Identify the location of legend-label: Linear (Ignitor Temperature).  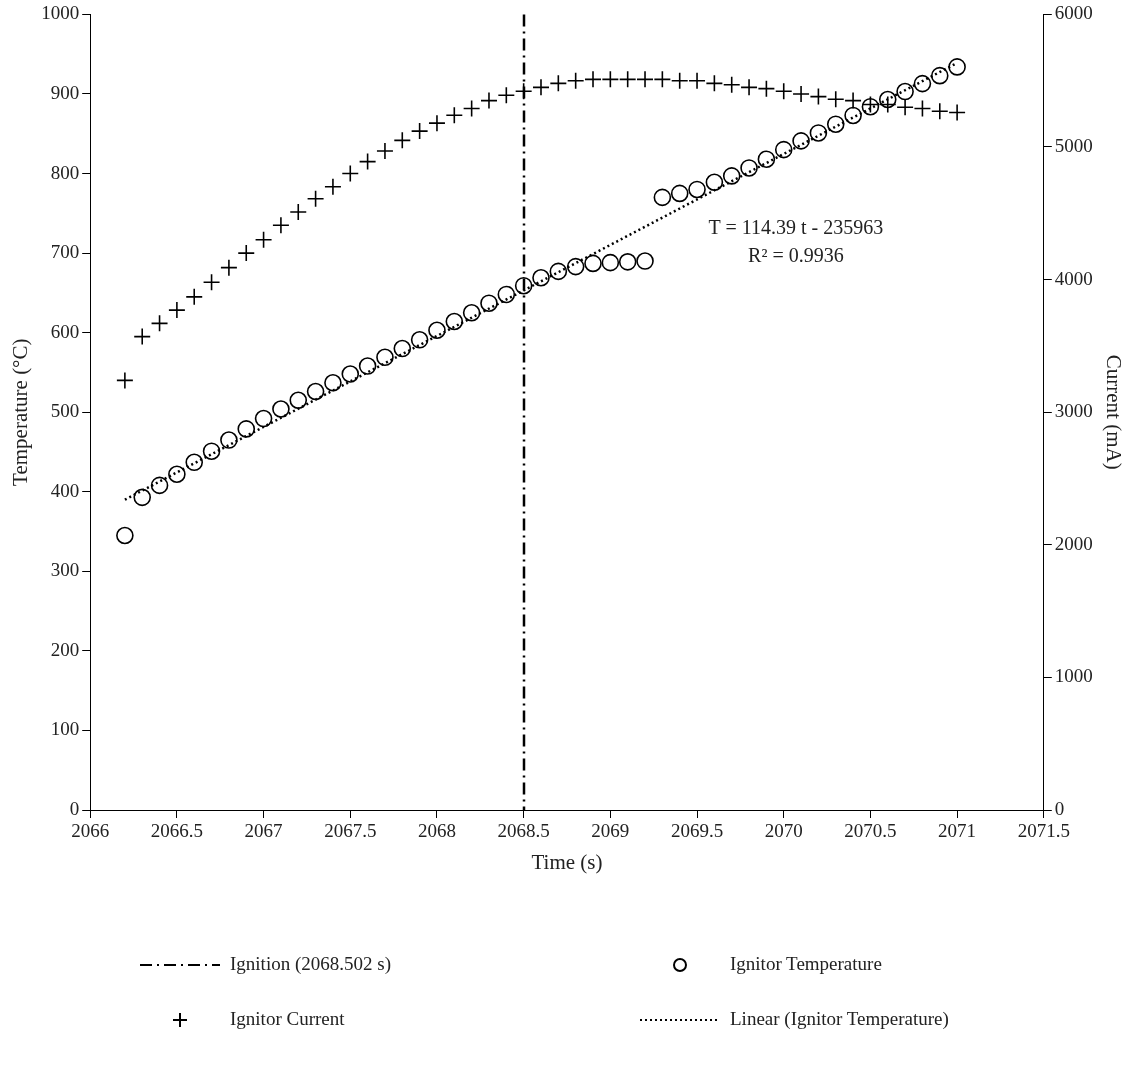
(839, 1018).